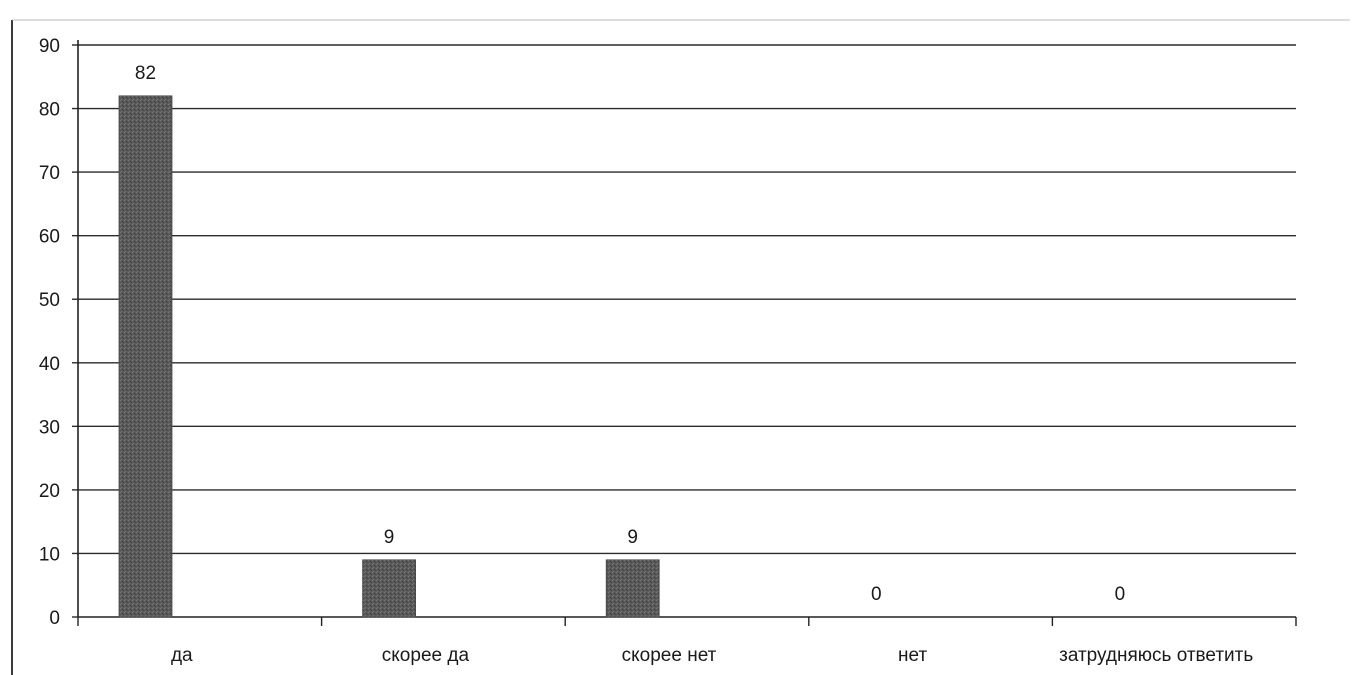  I want to click on y-tick-label: 20, so click(49, 491).